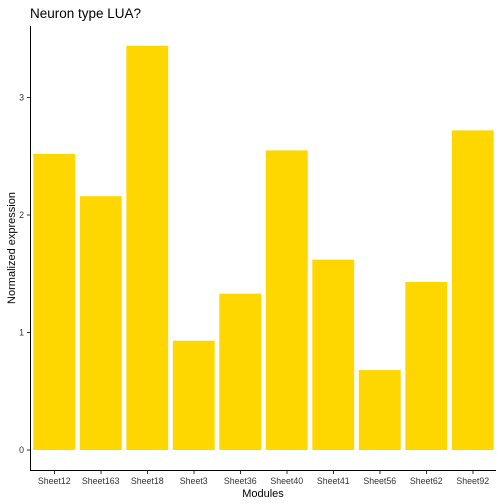 Image resolution: width=504 pixels, height=504 pixels. What do you see at coordinates (472, 290) in the screenshot?
I see `bar-sheet92` at bounding box center [472, 290].